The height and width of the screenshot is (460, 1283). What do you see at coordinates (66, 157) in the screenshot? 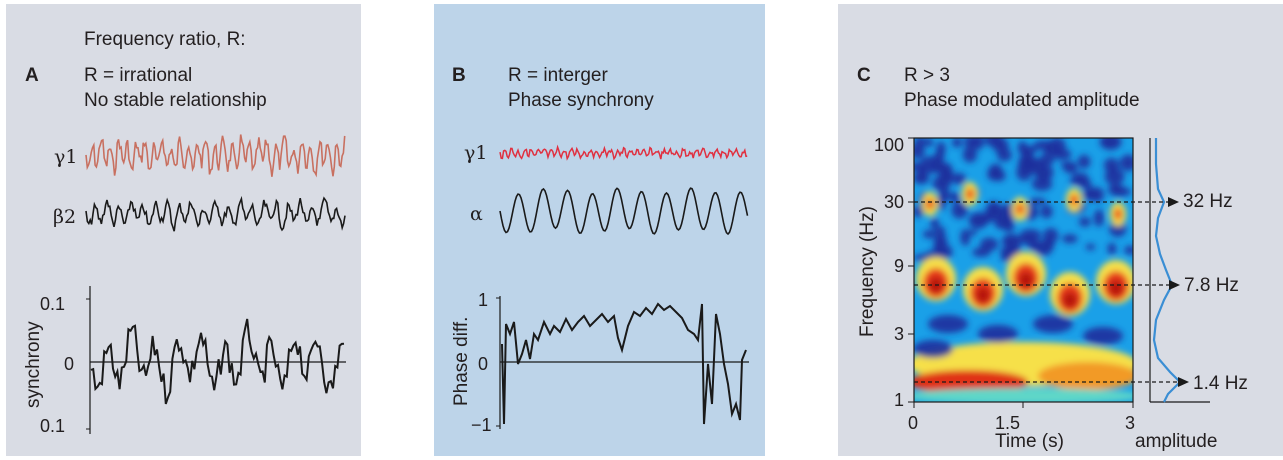
I see `gamma1-label: γ1` at bounding box center [66, 157].